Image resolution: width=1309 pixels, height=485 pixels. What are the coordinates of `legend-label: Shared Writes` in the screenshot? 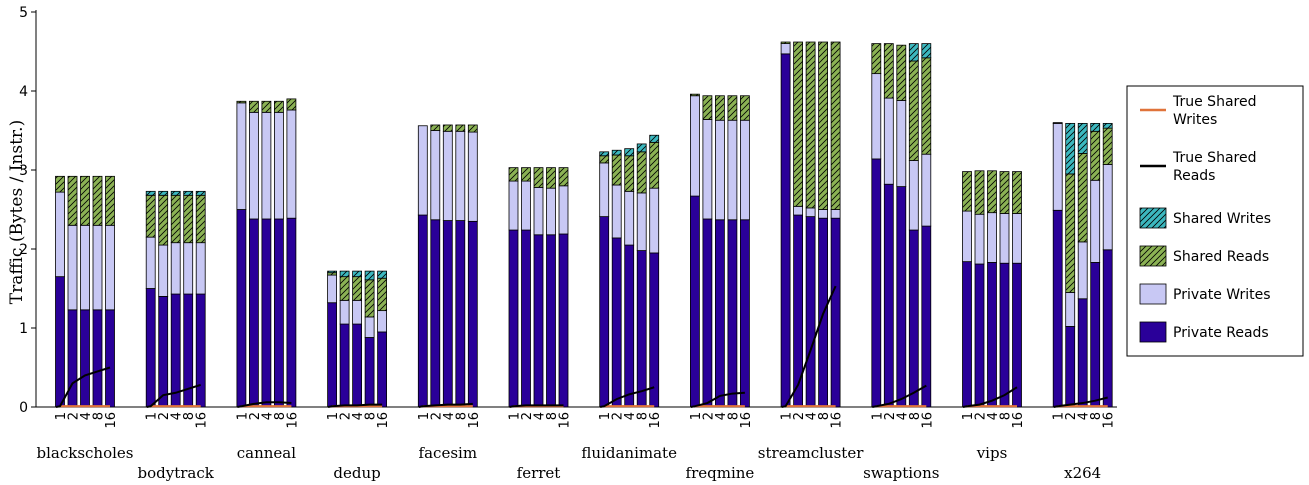 It's located at (1222, 219).